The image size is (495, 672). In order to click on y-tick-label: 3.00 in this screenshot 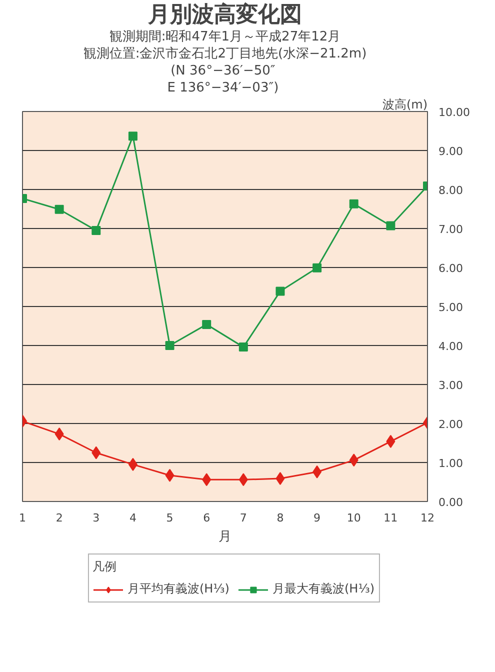, I will do `click(450, 385)`.